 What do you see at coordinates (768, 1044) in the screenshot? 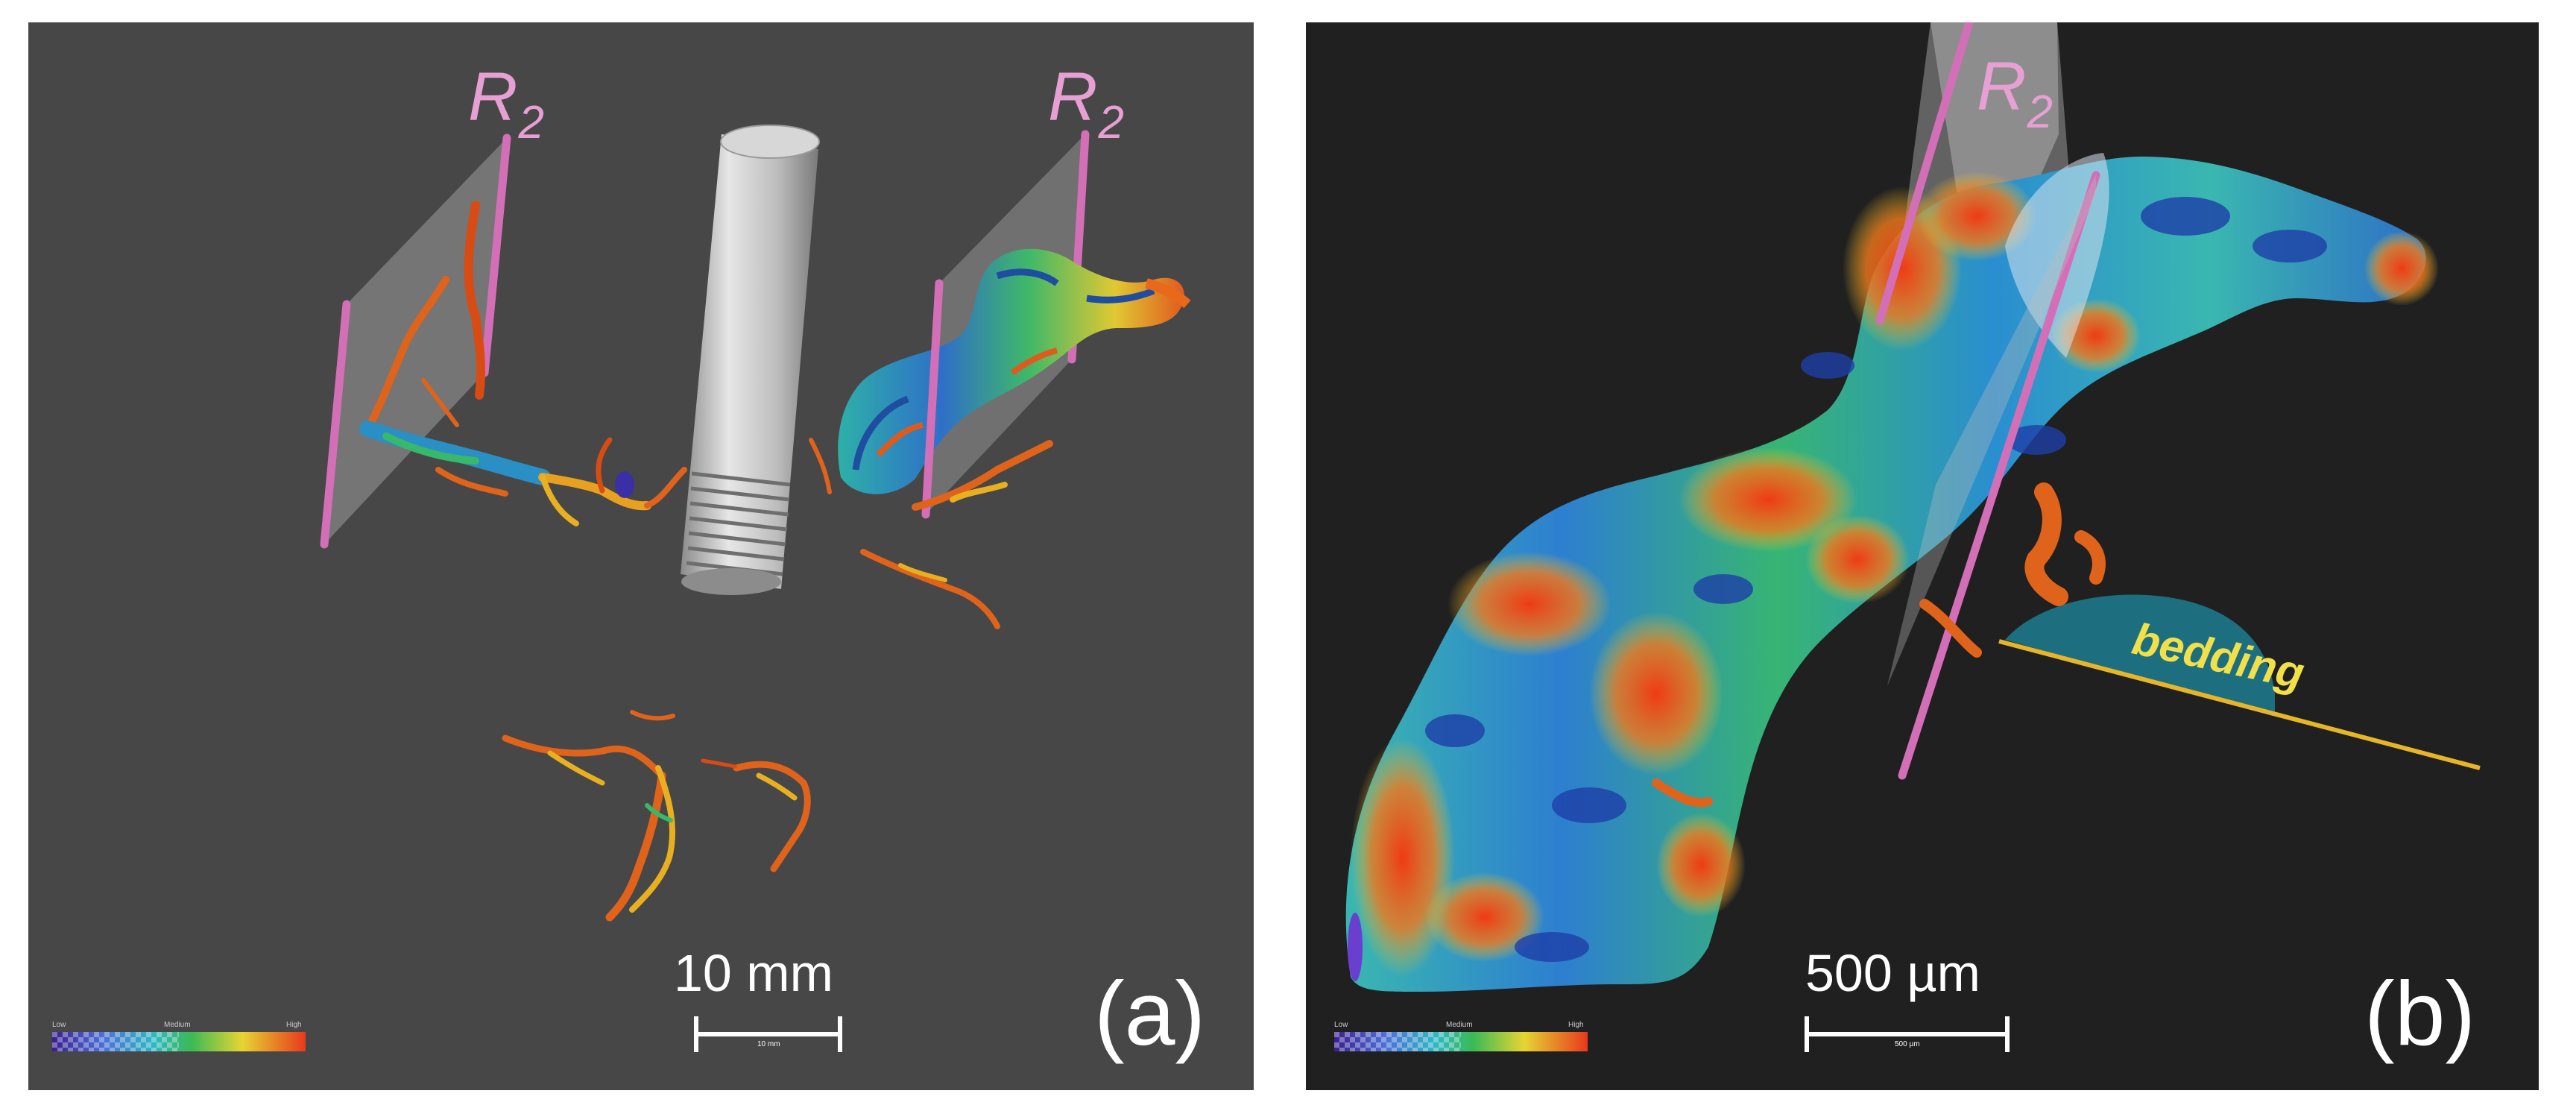
I see `scale-bar-a-small-label: 10 mm` at bounding box center [768, 1044].